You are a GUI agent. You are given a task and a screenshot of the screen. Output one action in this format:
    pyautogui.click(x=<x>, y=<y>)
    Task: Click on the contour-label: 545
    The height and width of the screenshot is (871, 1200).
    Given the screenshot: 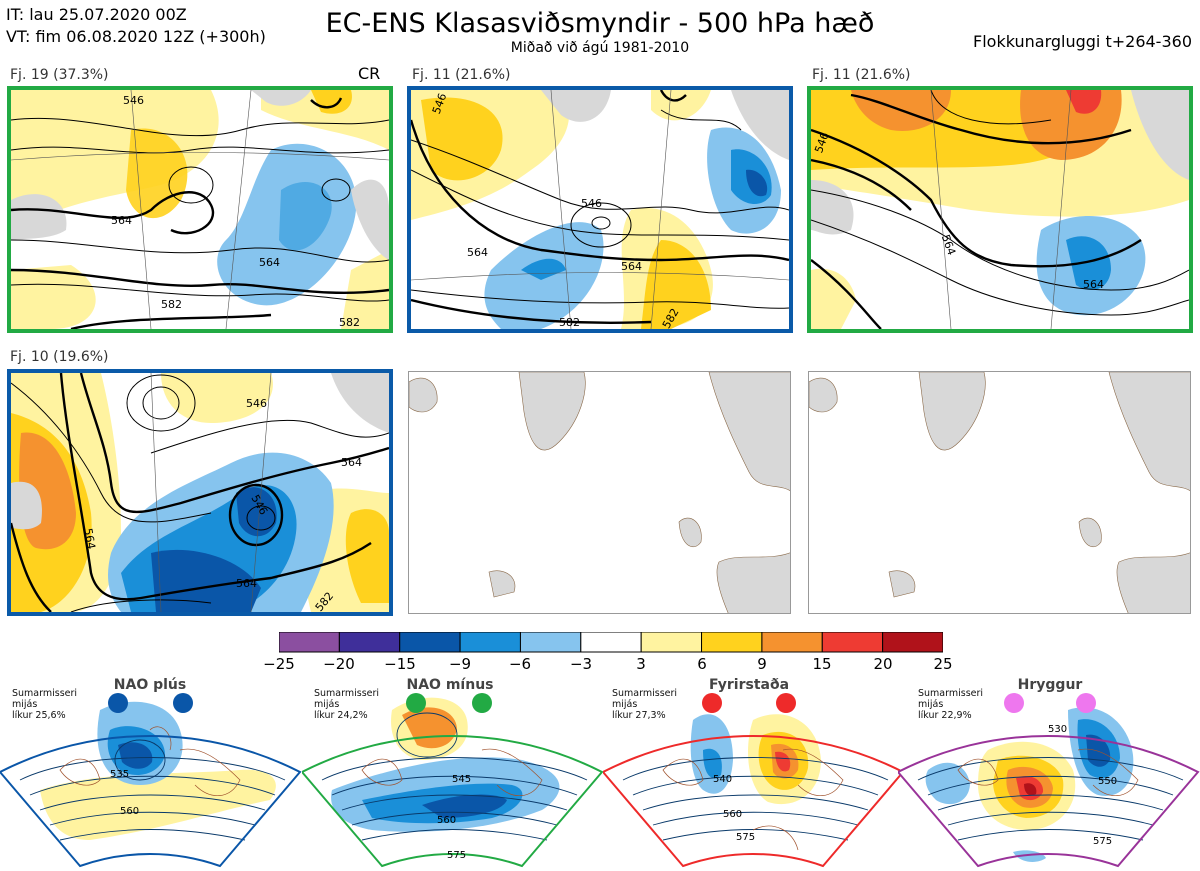 What is the action you would take?
    pyautogui.click(x=461, y=779)
    